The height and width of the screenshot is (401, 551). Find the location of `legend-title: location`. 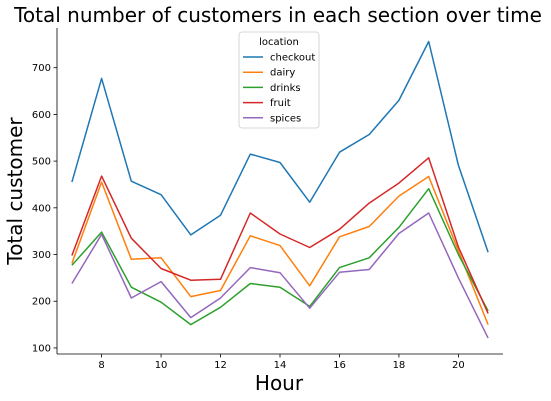

legend-title: location is located at coordinates (279, 42).